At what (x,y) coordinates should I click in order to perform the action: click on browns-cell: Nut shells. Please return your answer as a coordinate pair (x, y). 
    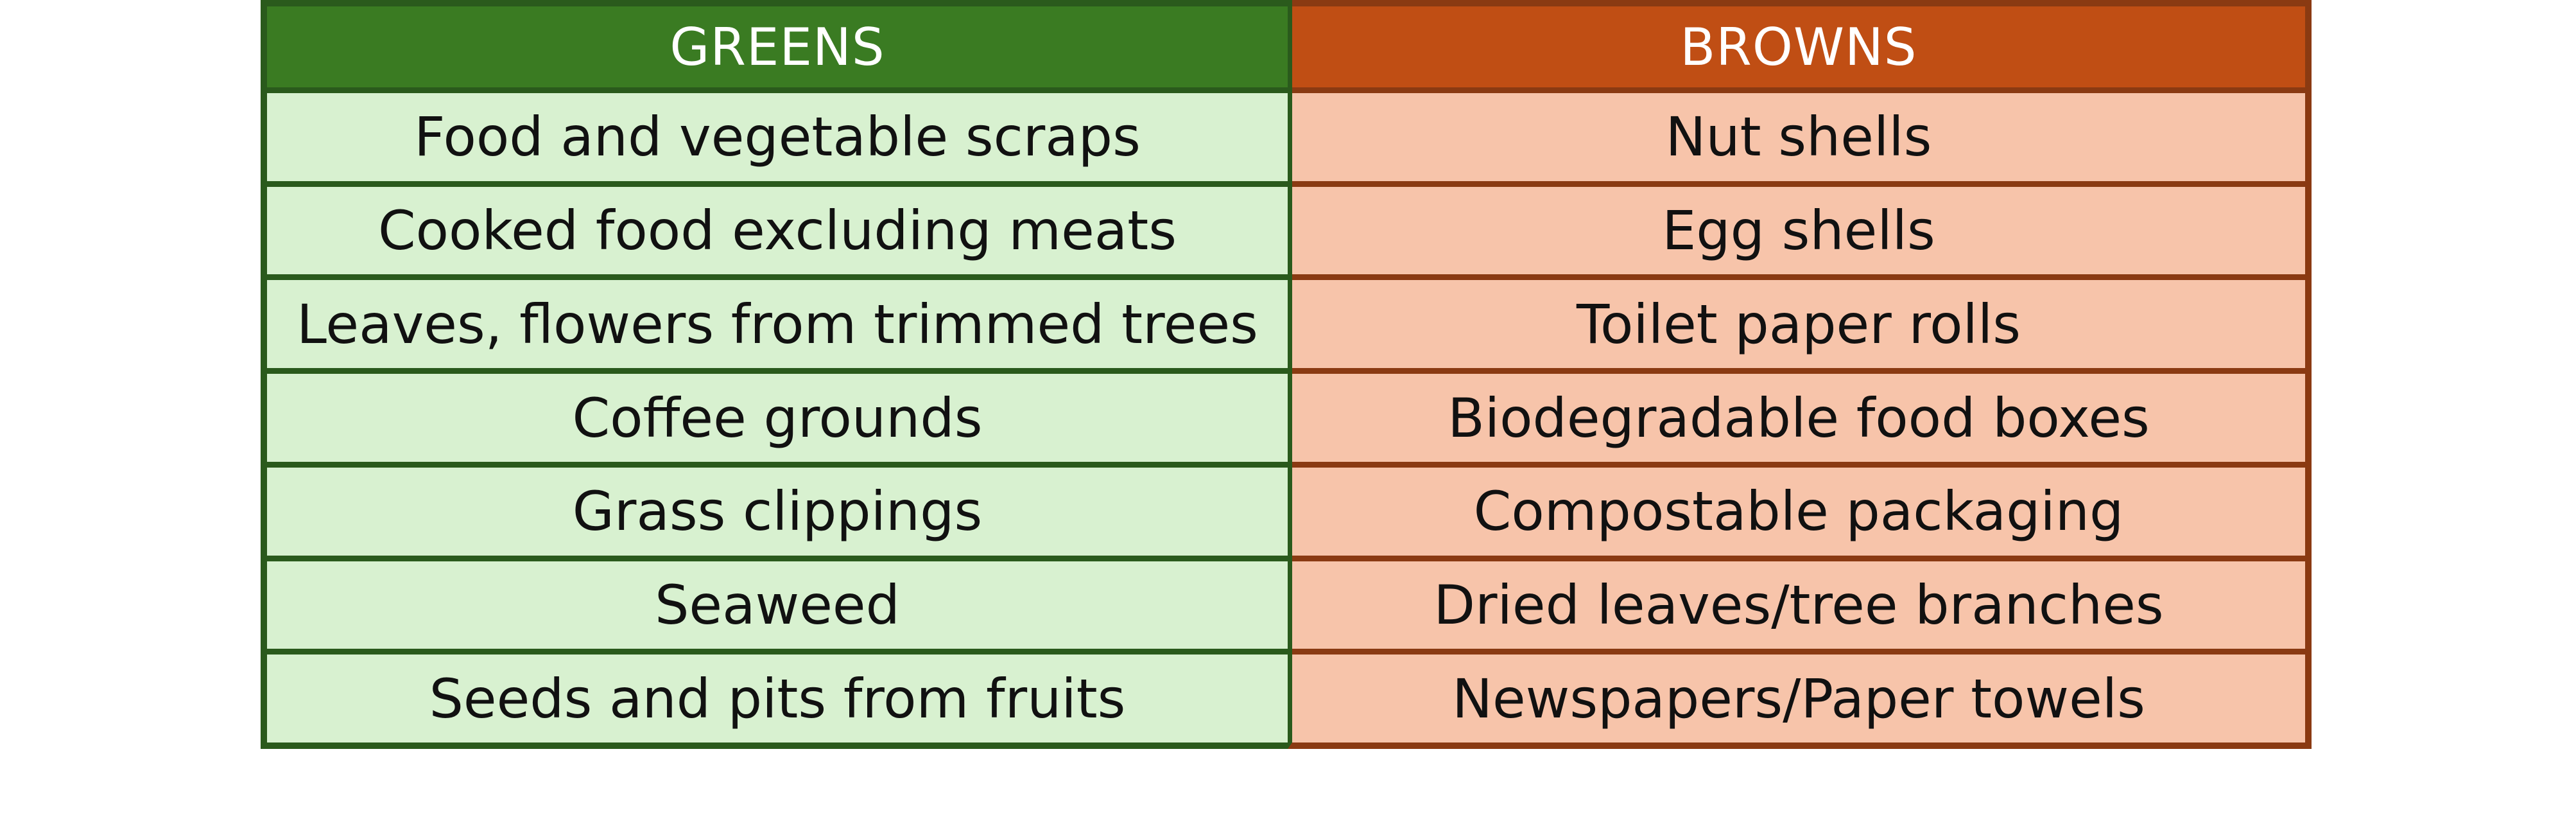
    Looking at the image, I should click on (1798, 140).